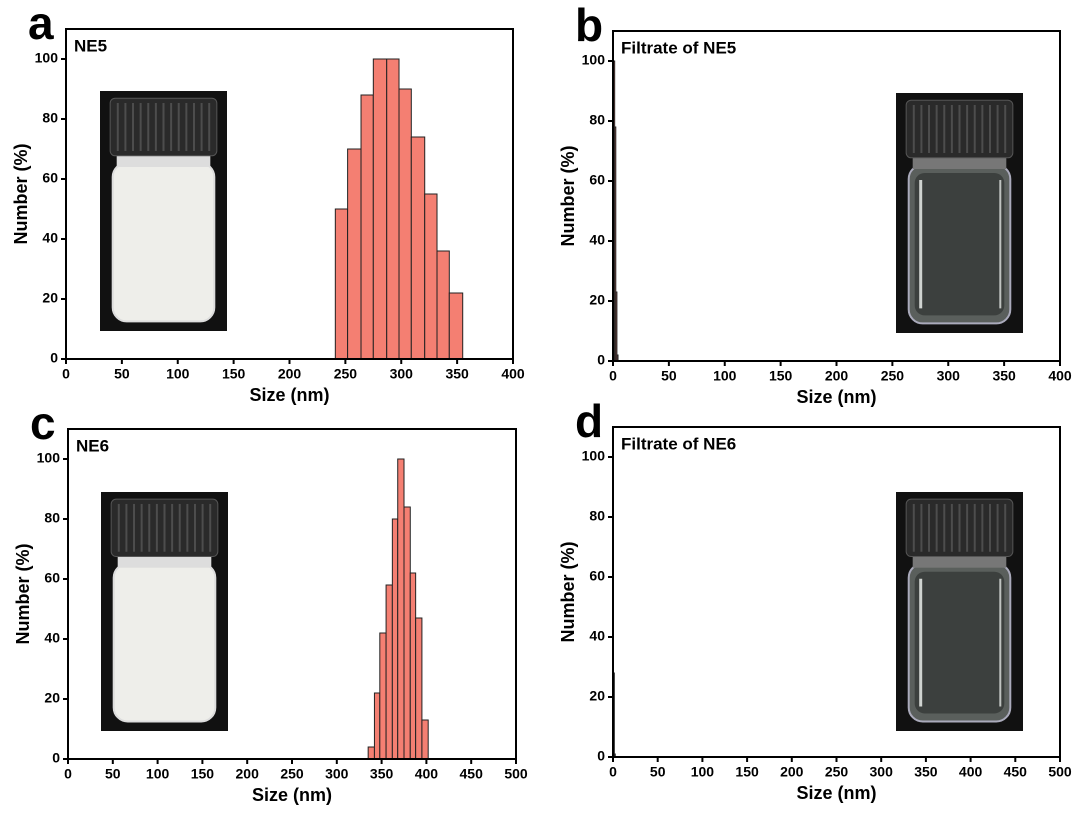 The image size is (1077, 816). I want to click on panel-letter: b, so click(589, 25).